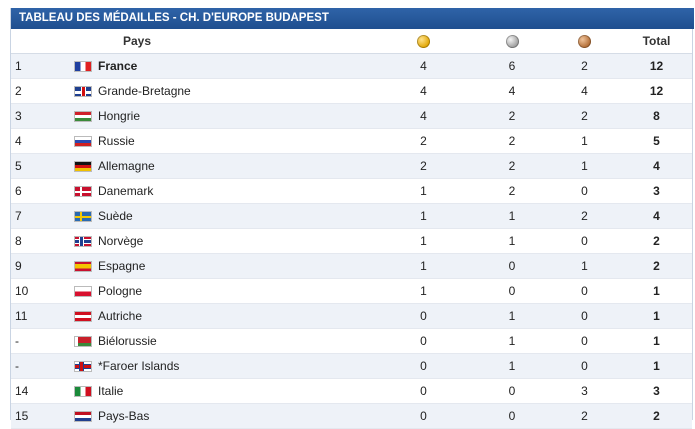 The width and height of the screenshot is (695, 429). What do you see at coordinates (221, 166) in the screenshot?
I see `country-cell: Allemagne` at bounding box center [221, 166].